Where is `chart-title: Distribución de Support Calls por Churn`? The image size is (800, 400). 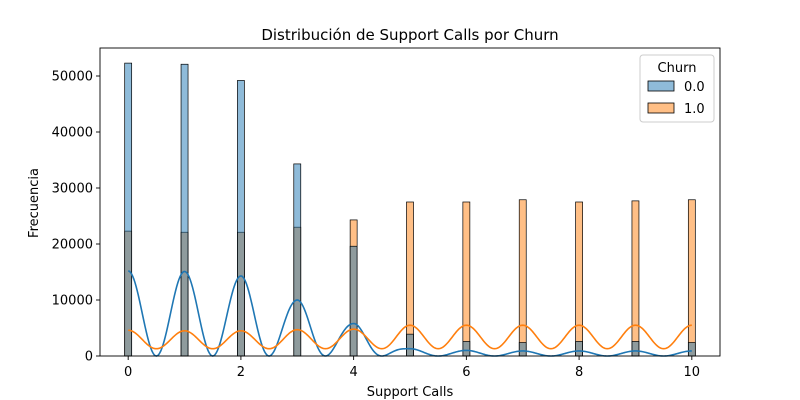
chart-title: Distribución de Support Calls por Churn is located at coordinates (409, 35).